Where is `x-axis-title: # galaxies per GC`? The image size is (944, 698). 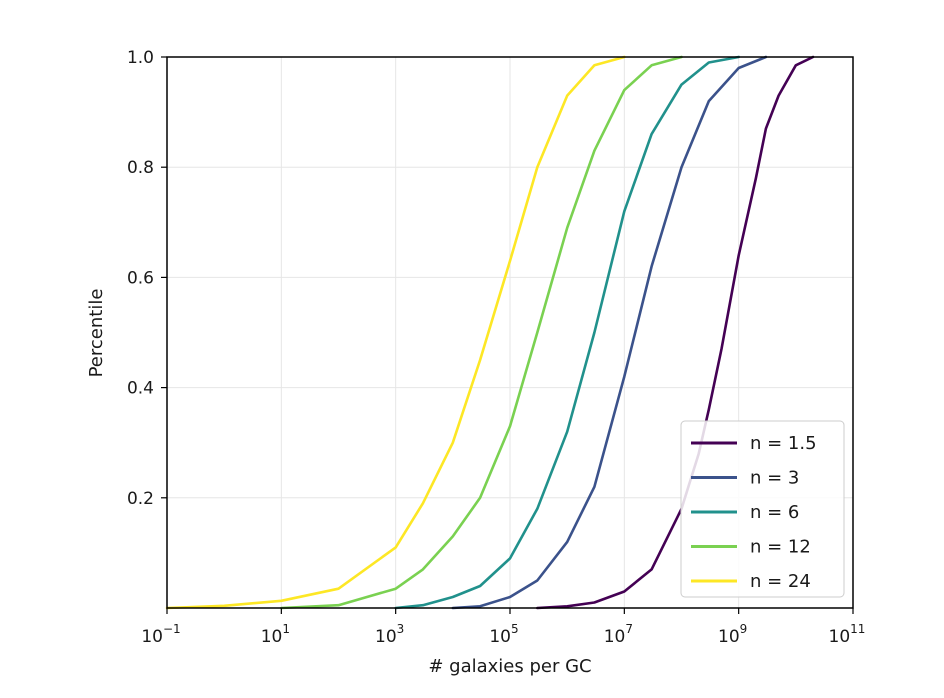 x-axis-title: # galaxies per GC is located at coordinates (509, 666).